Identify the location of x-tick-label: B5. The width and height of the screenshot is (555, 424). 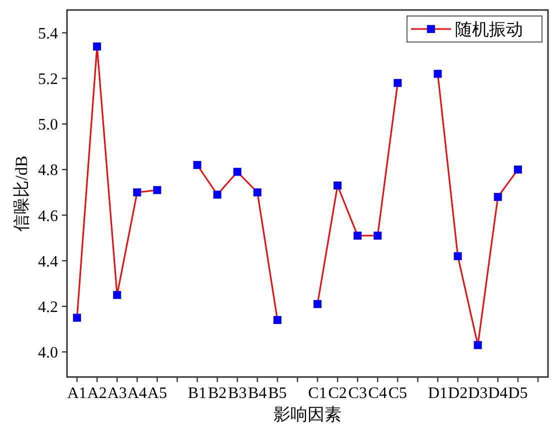
(277, 393).